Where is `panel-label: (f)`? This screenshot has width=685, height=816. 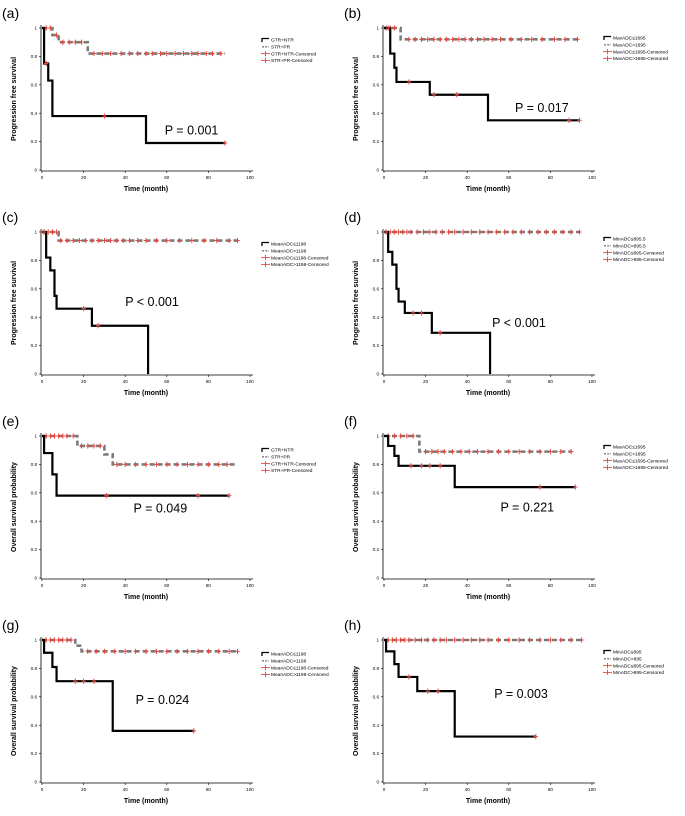
panel-label: (f) is located at coordinates (350, 421).